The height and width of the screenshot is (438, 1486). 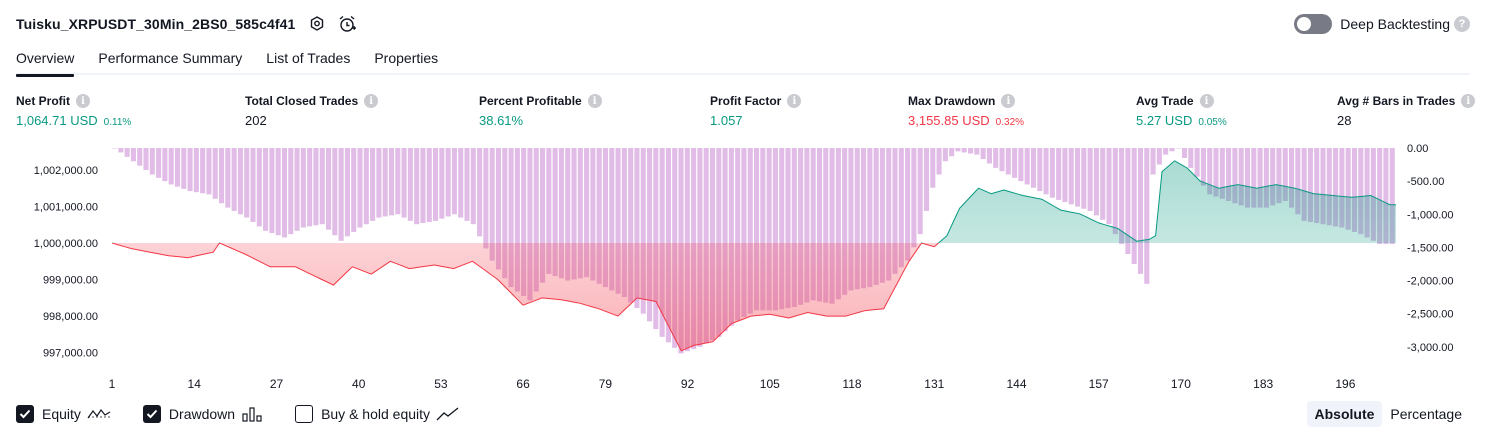 I want to click on equity-checkbox, so click(x=25, y=414).